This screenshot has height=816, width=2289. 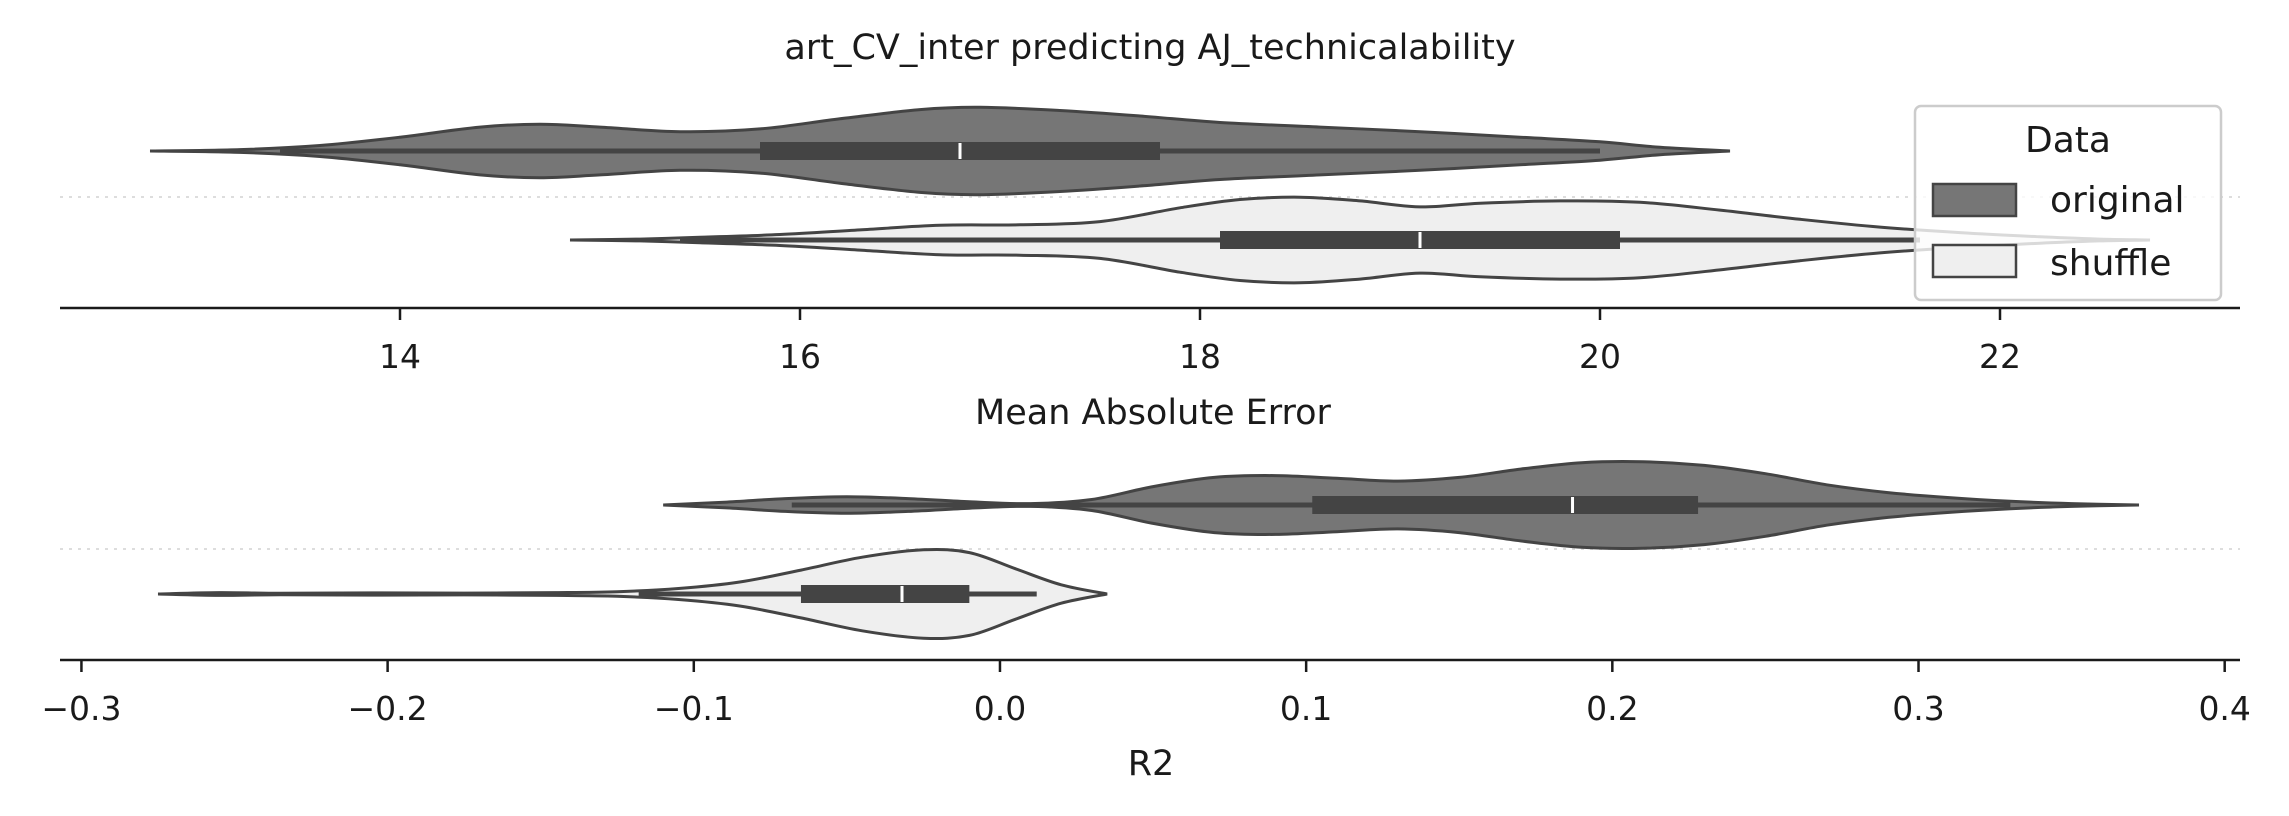 What do you see at coordinates (400, 356) in the screenshot?
I see `x-tick-label: 14` at bounding box center [400, 356].